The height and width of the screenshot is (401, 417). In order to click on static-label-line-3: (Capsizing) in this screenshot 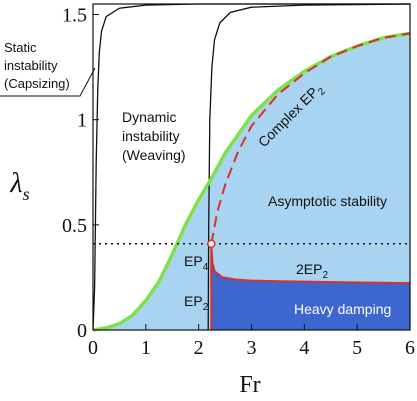, I will do `click(37, 83)`.